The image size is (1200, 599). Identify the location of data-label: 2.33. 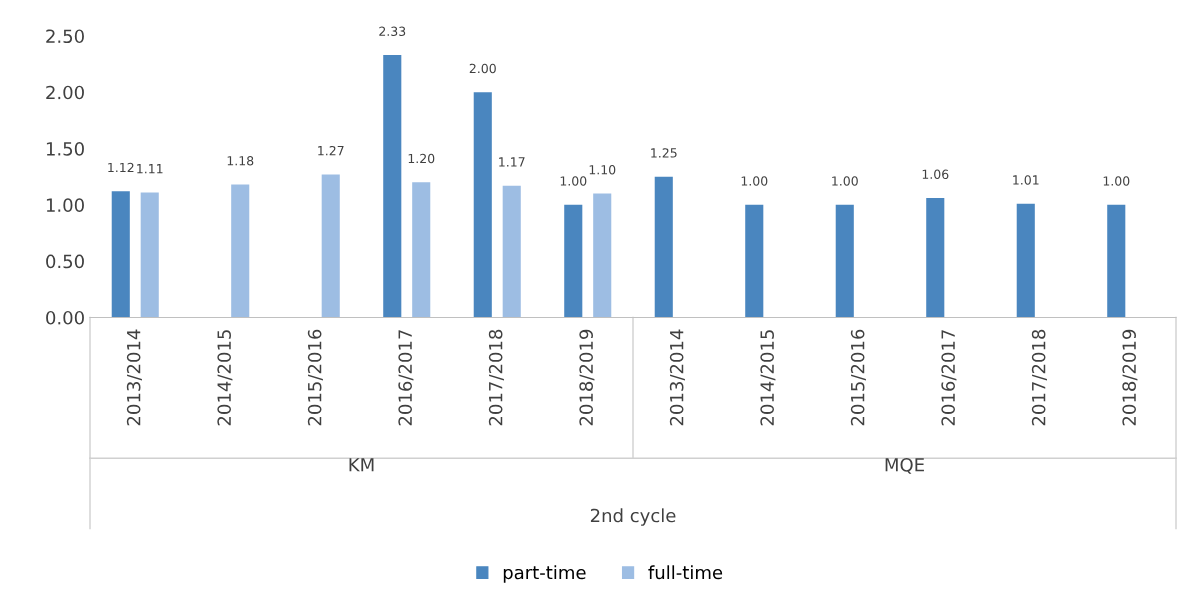
(392, 31).